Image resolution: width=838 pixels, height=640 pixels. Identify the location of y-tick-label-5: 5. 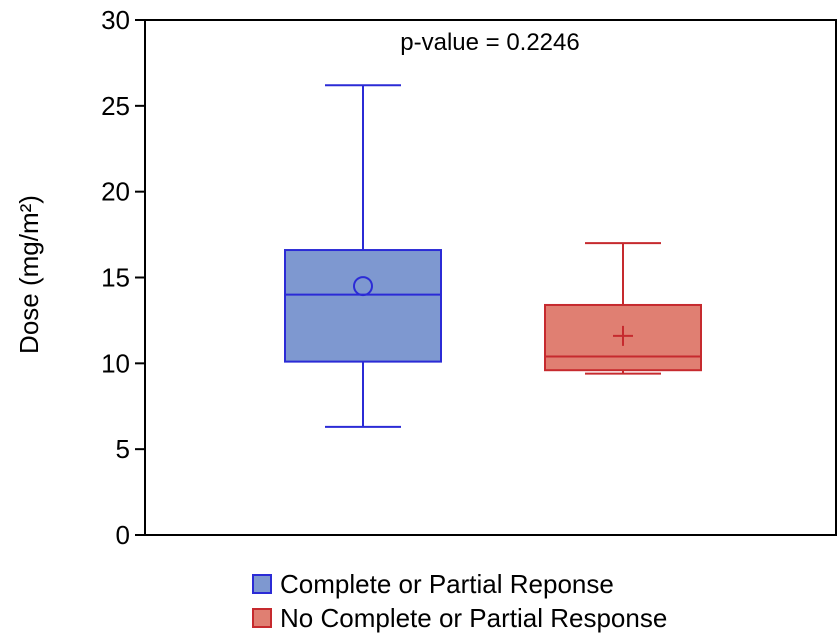
(123, 449).